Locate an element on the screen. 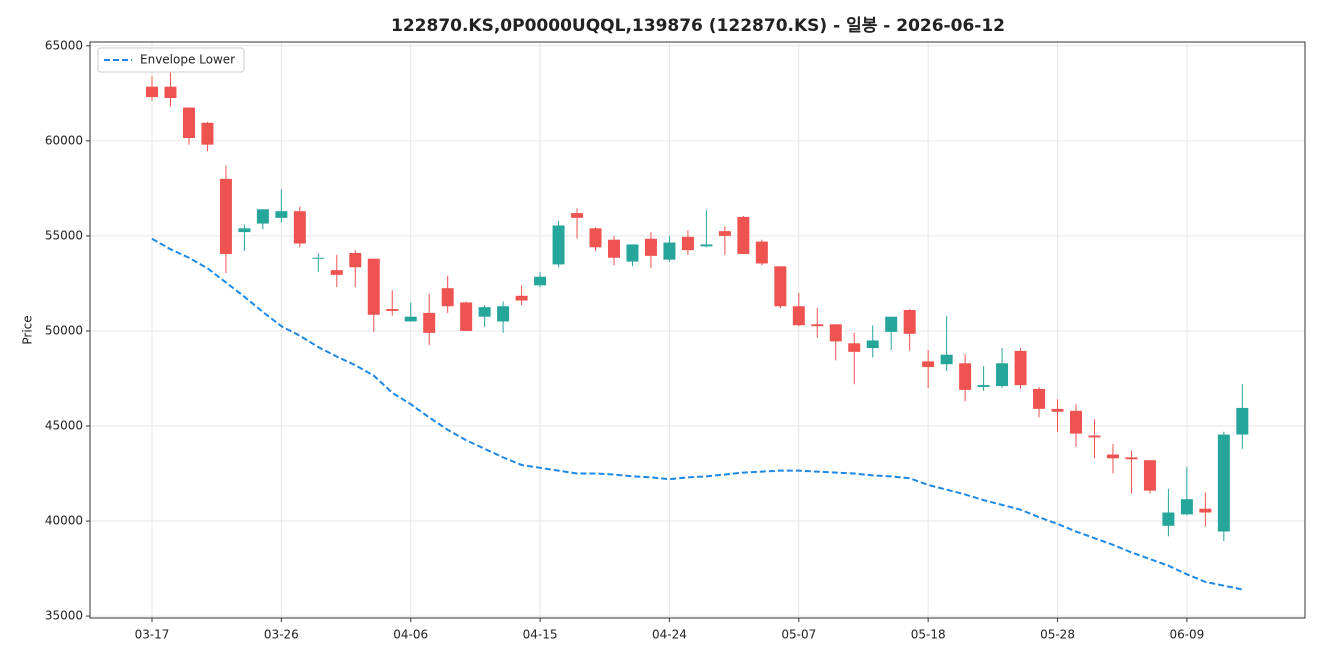 The width and height of the screenshot is (1320, 664). y-tick-label: 60000 is located at coordinates (64, 140).